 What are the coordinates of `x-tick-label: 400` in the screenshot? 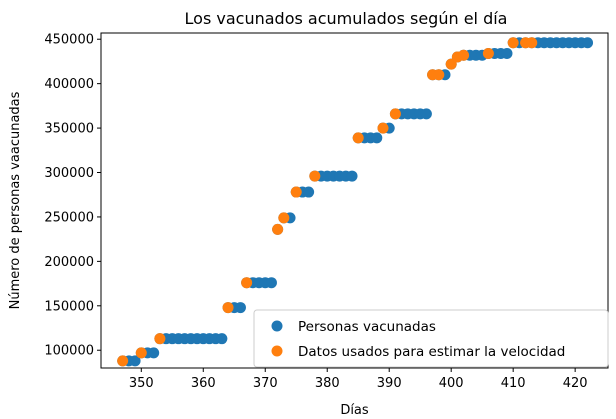 It's located at (451, 383).